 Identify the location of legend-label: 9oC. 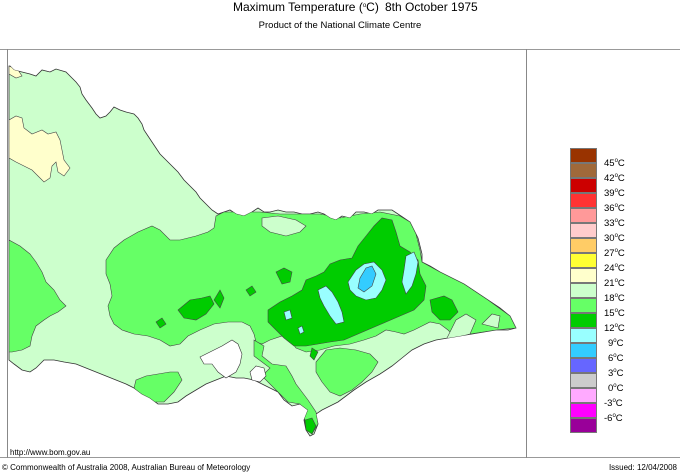
(616, 343).